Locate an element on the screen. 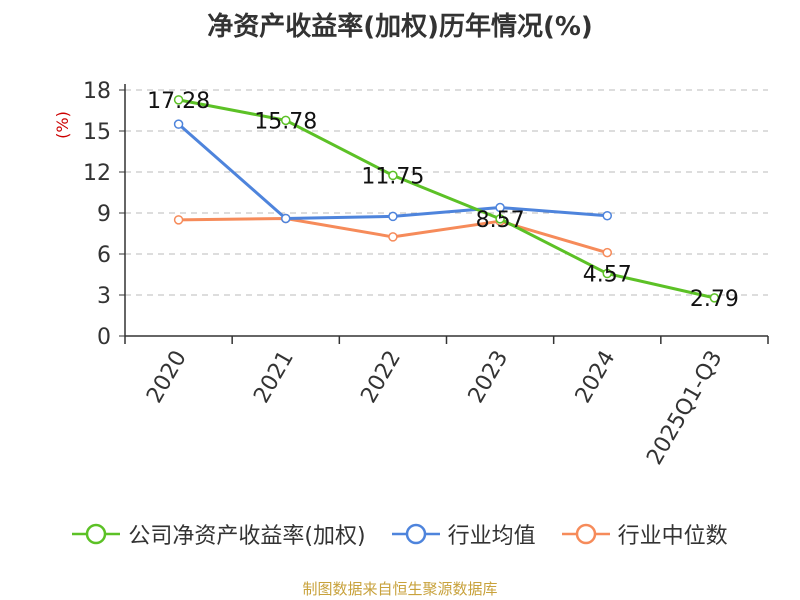 This screenshot has width=800, height=600. legend-item: 行业中位数 is located at coordinates (644, 534).